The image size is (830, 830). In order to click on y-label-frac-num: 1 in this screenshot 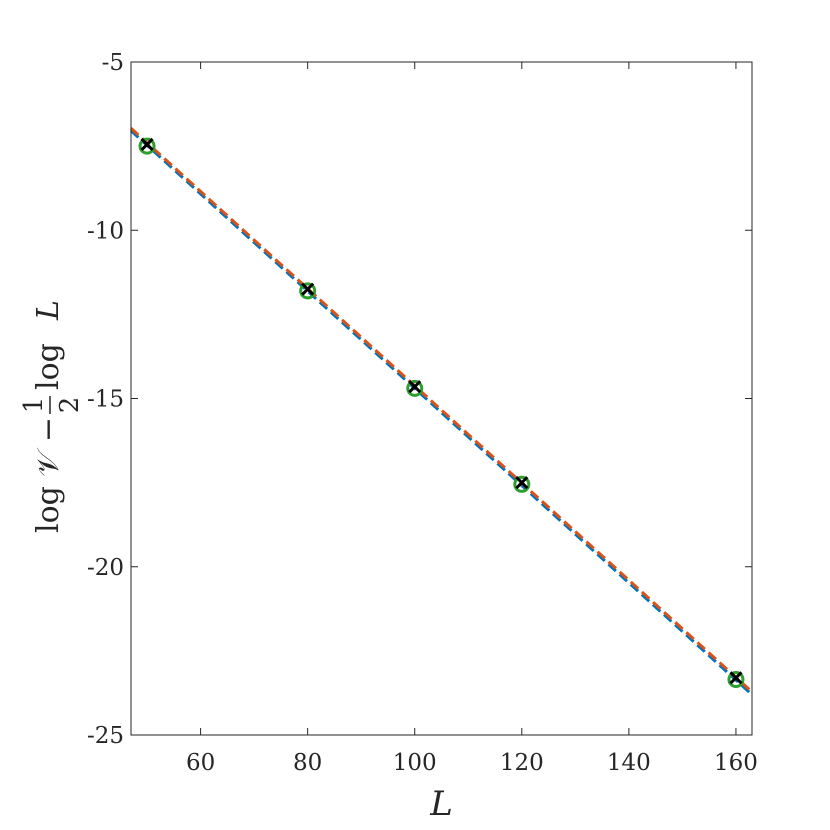, I will do `click(34, 405)`.